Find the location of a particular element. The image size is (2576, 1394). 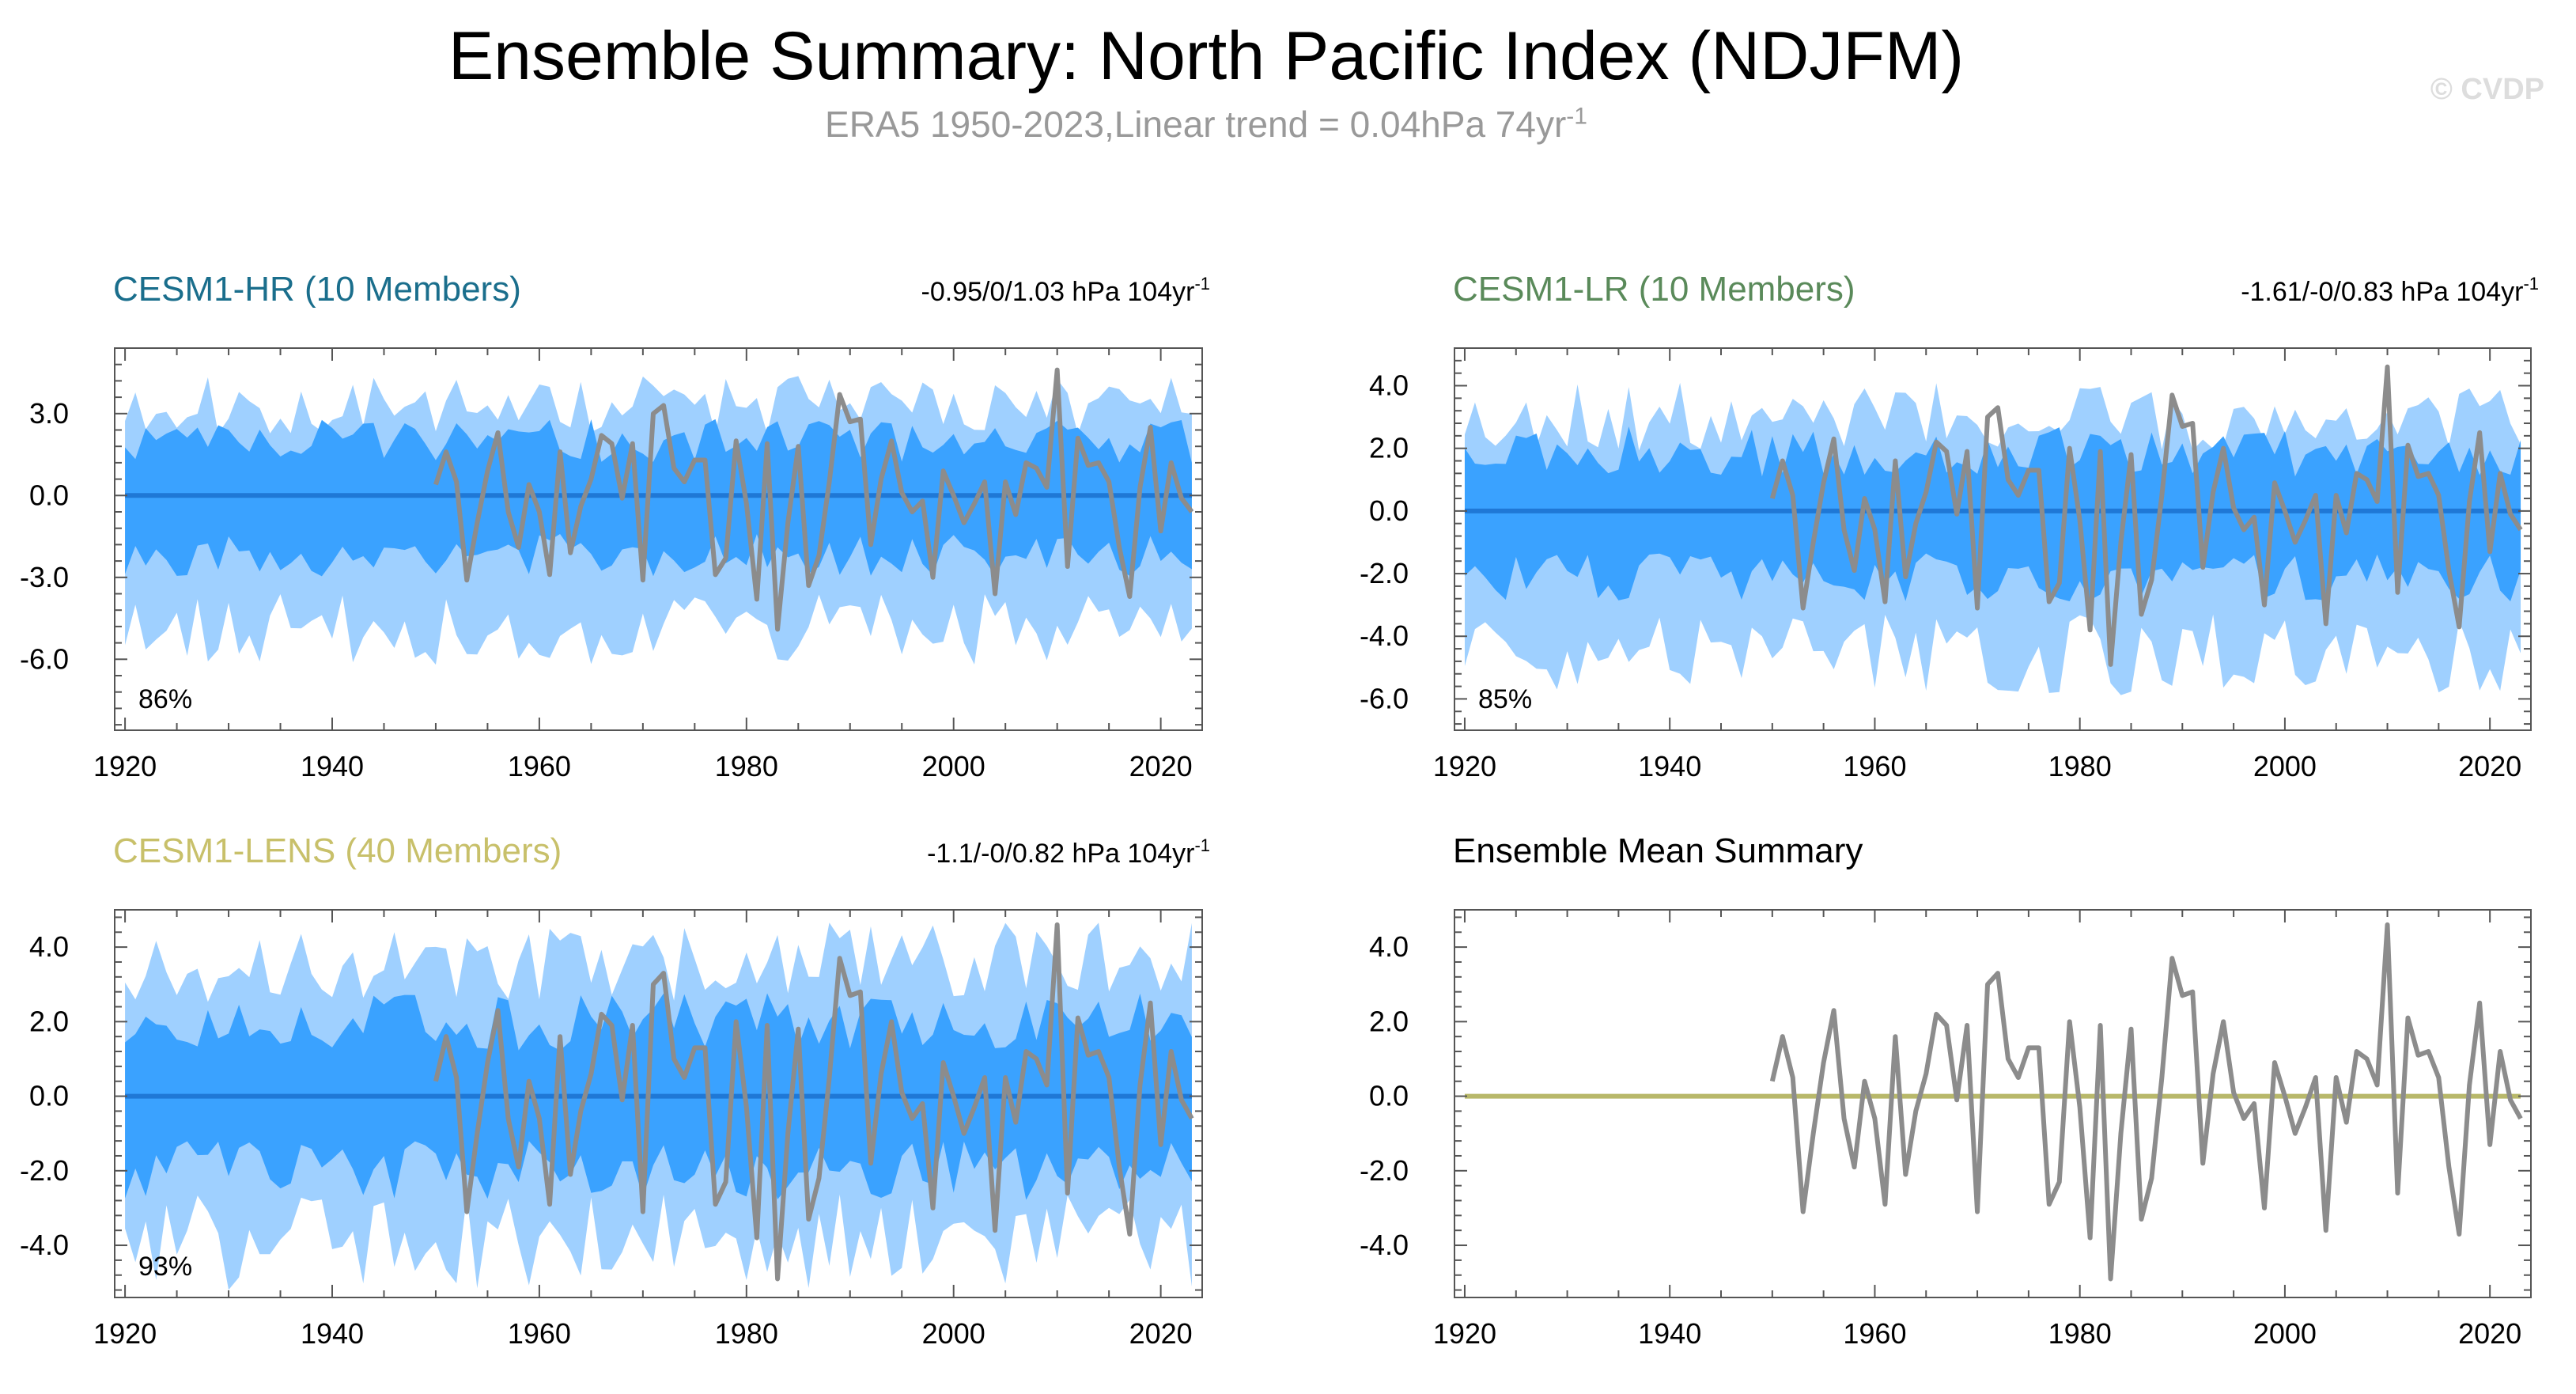

panel-trend-stat: -0.95/0/1.03 hPa 104yr-1 is located at coordinates (1065, 290).